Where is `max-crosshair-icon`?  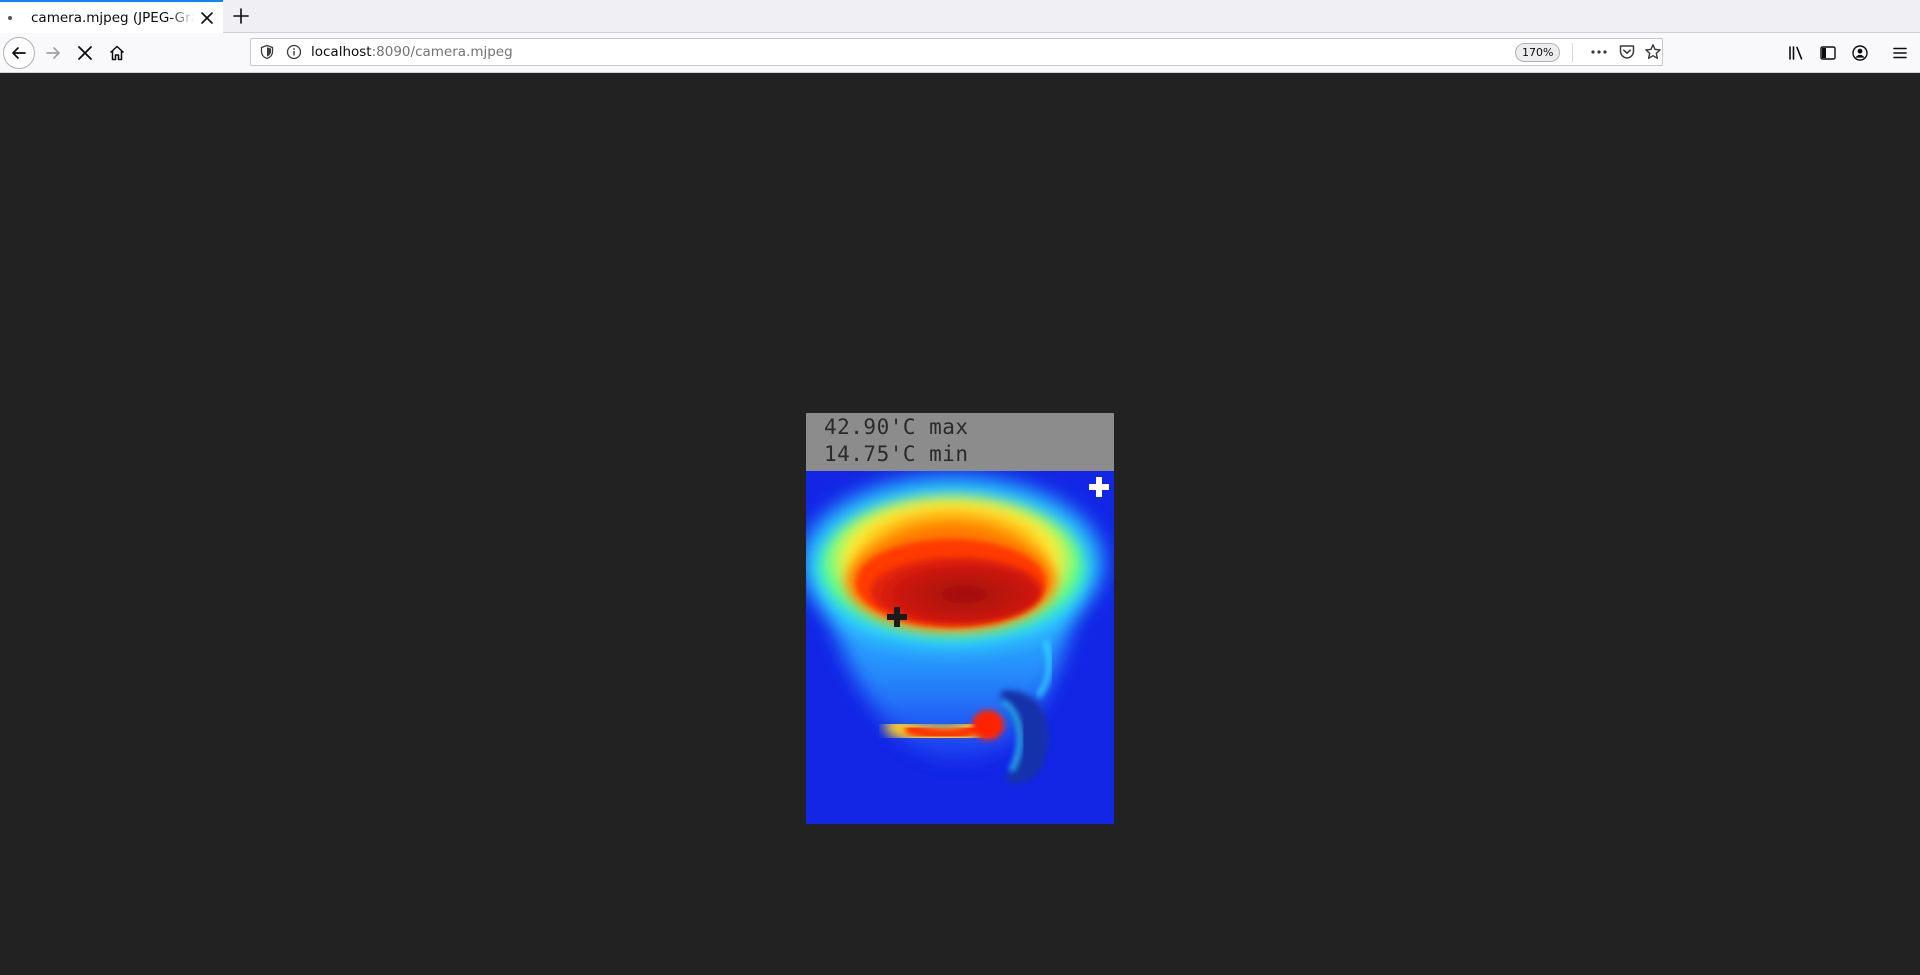 max-crosshair-icon is located at coordinates (897, 617).